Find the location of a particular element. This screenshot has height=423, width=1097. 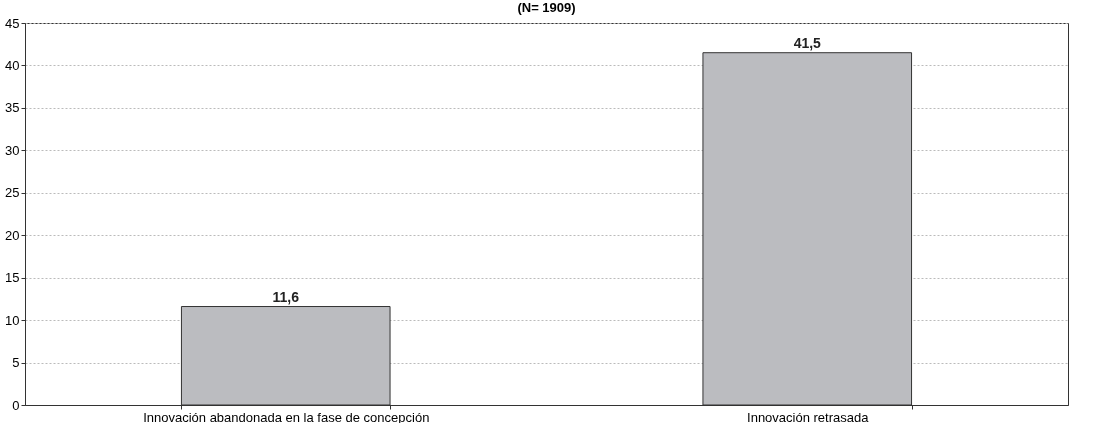

y-tick-label: 25 is located at coordinates (12, 193).